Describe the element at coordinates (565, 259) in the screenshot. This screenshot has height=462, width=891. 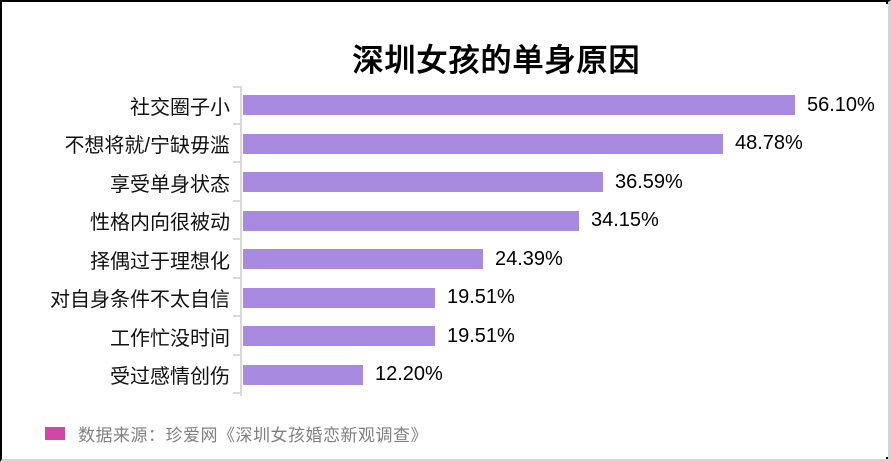
I see `bar-track: 24.39%` at that location.